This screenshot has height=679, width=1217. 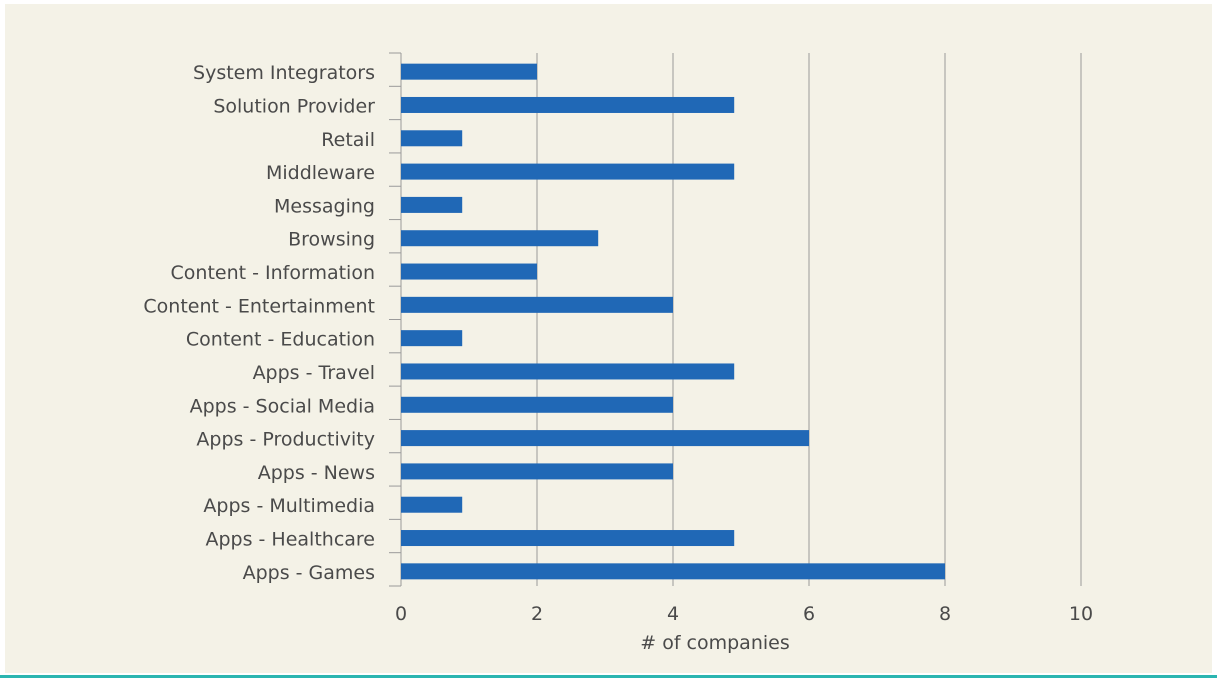 I want to click on category-label: Content - Entertainment, so click(x=259, y=306).